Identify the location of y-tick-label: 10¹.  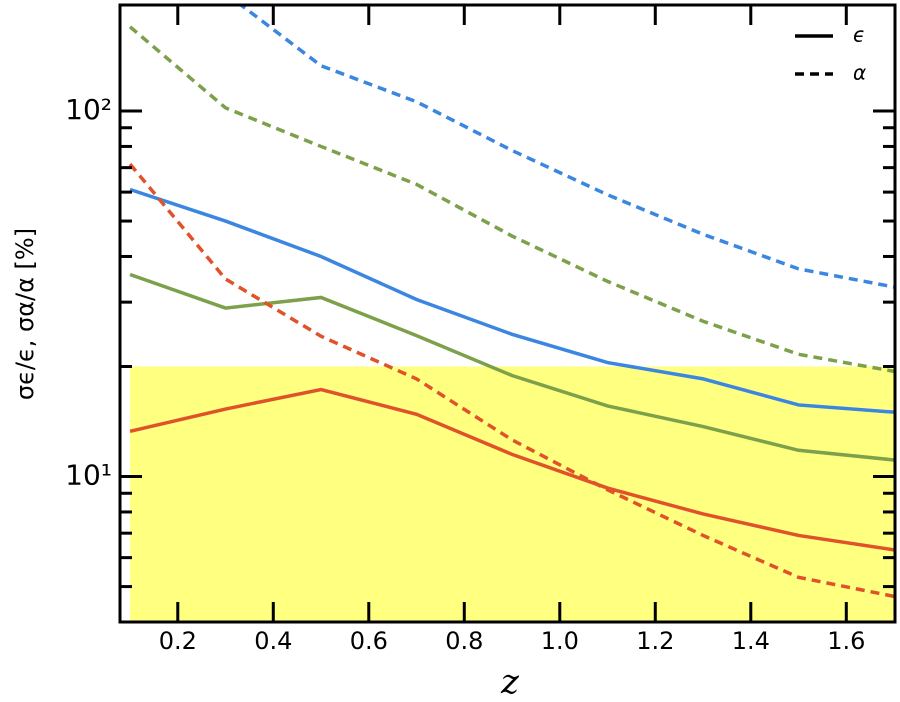
(88, 475).